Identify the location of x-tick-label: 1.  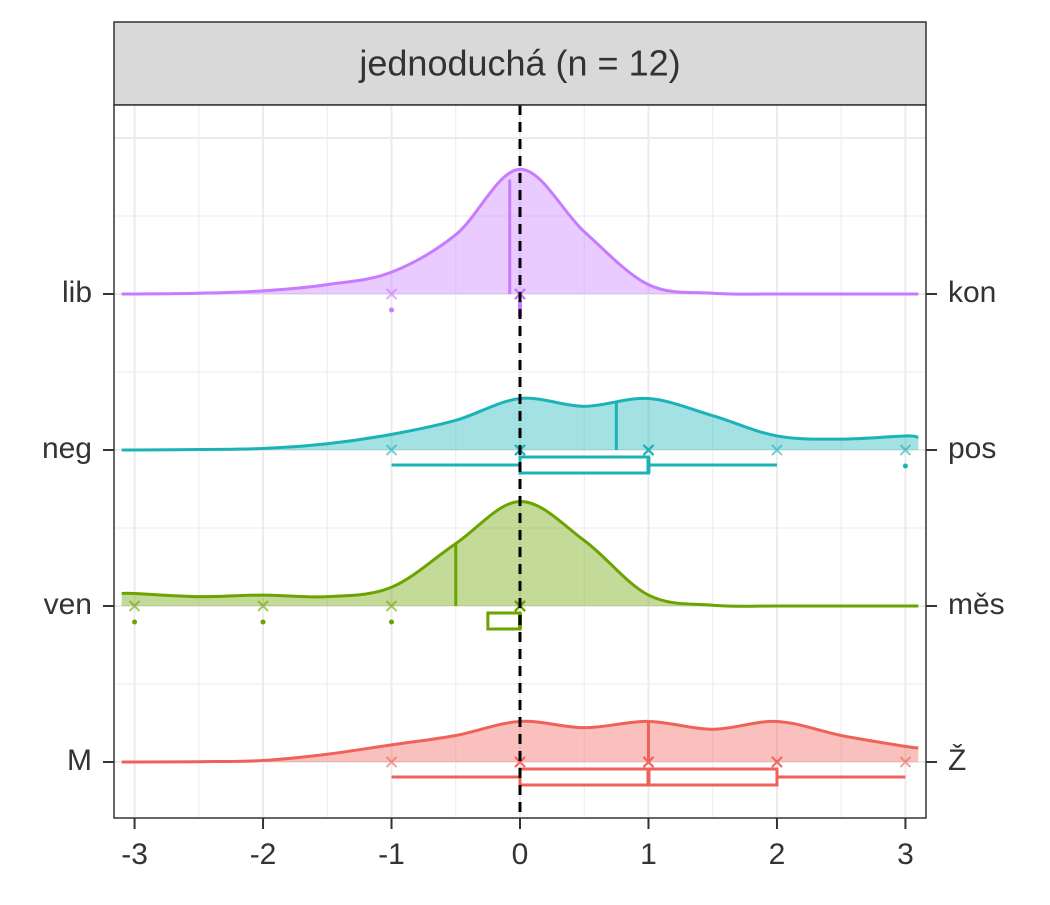
(648, 854).